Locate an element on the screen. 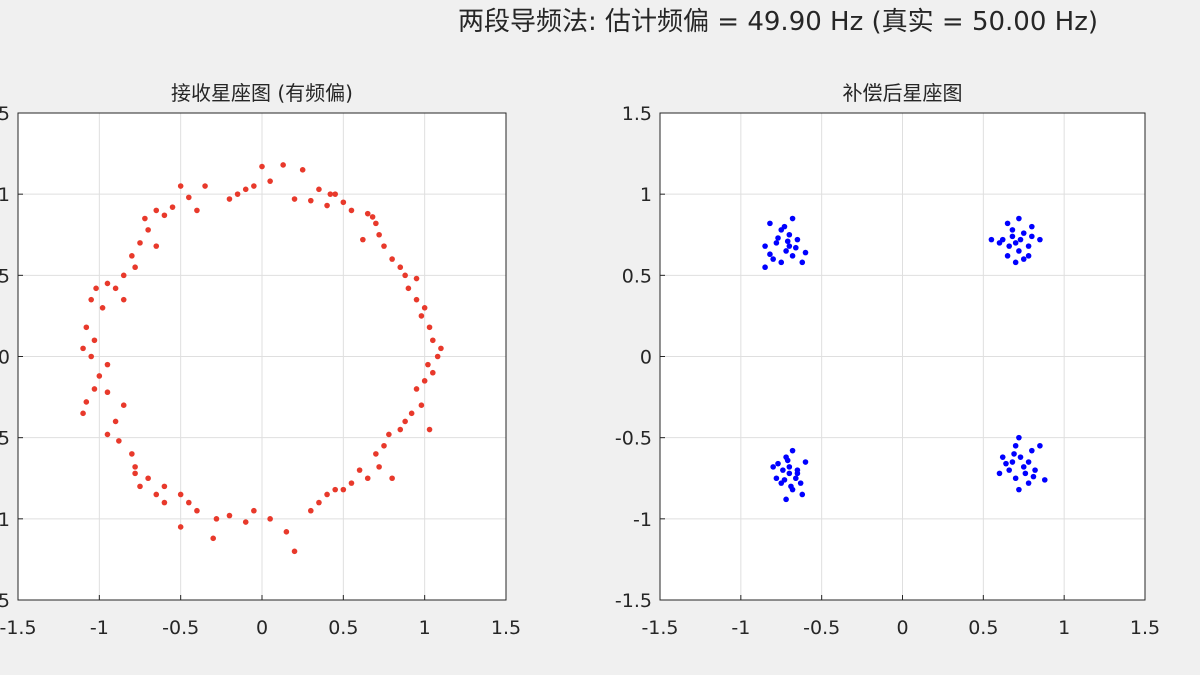  x-tick-label: -1 is located at coordinates (99, 628).